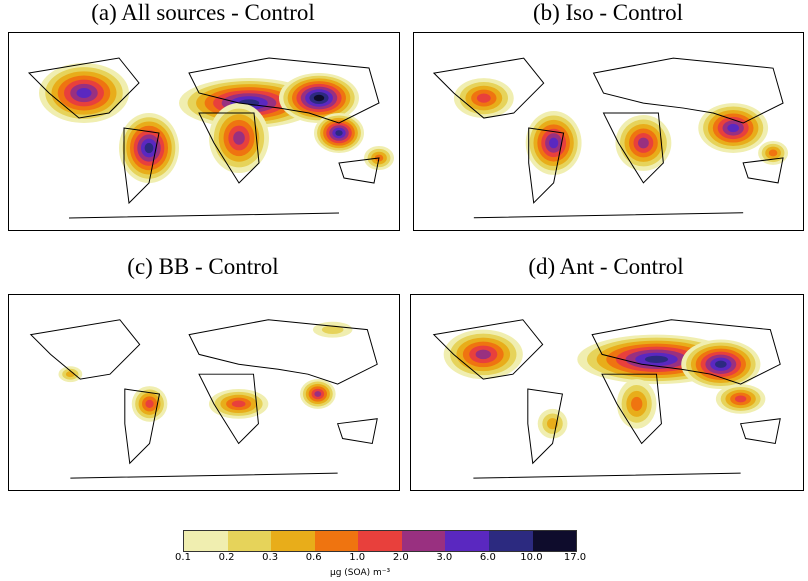 Image resolution: width=808 pixels, height=581 pixels. I want to click on colorbar-tick: 6.0, so click(487, 557).